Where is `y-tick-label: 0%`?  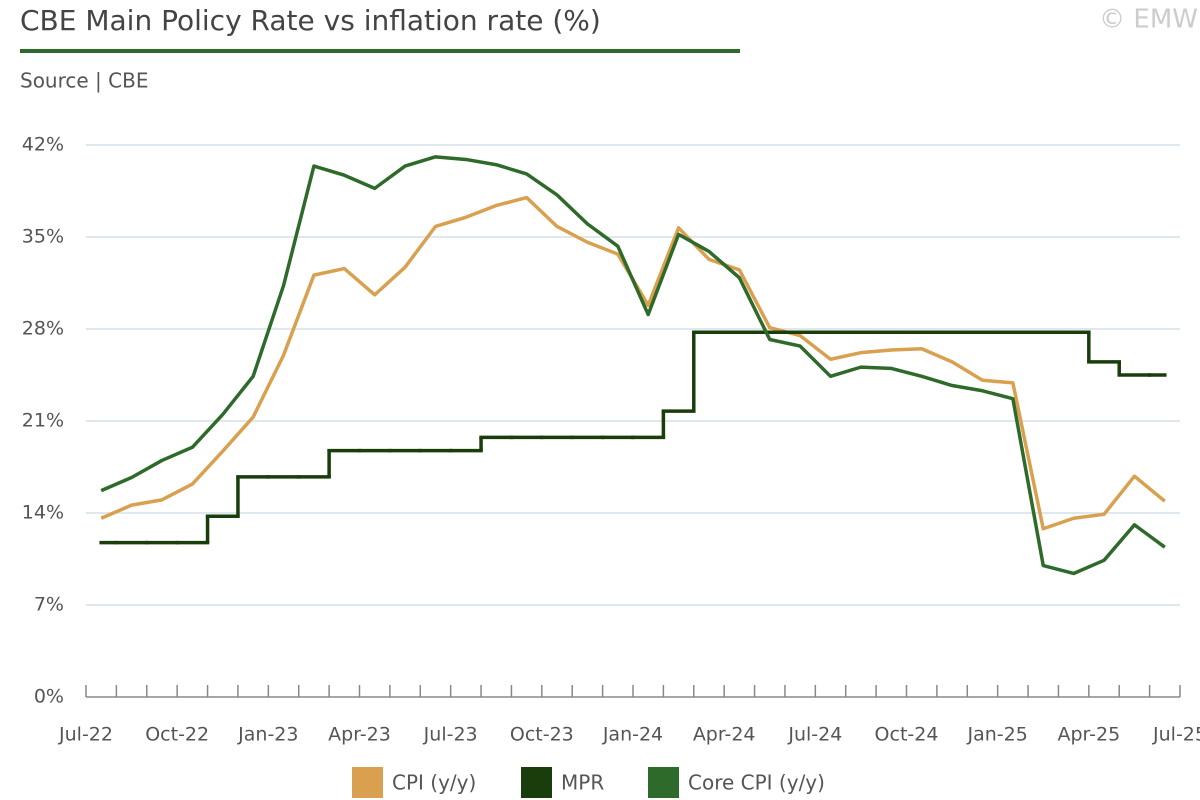 y-tick-label: 0% is located at coordinates (49, 697).